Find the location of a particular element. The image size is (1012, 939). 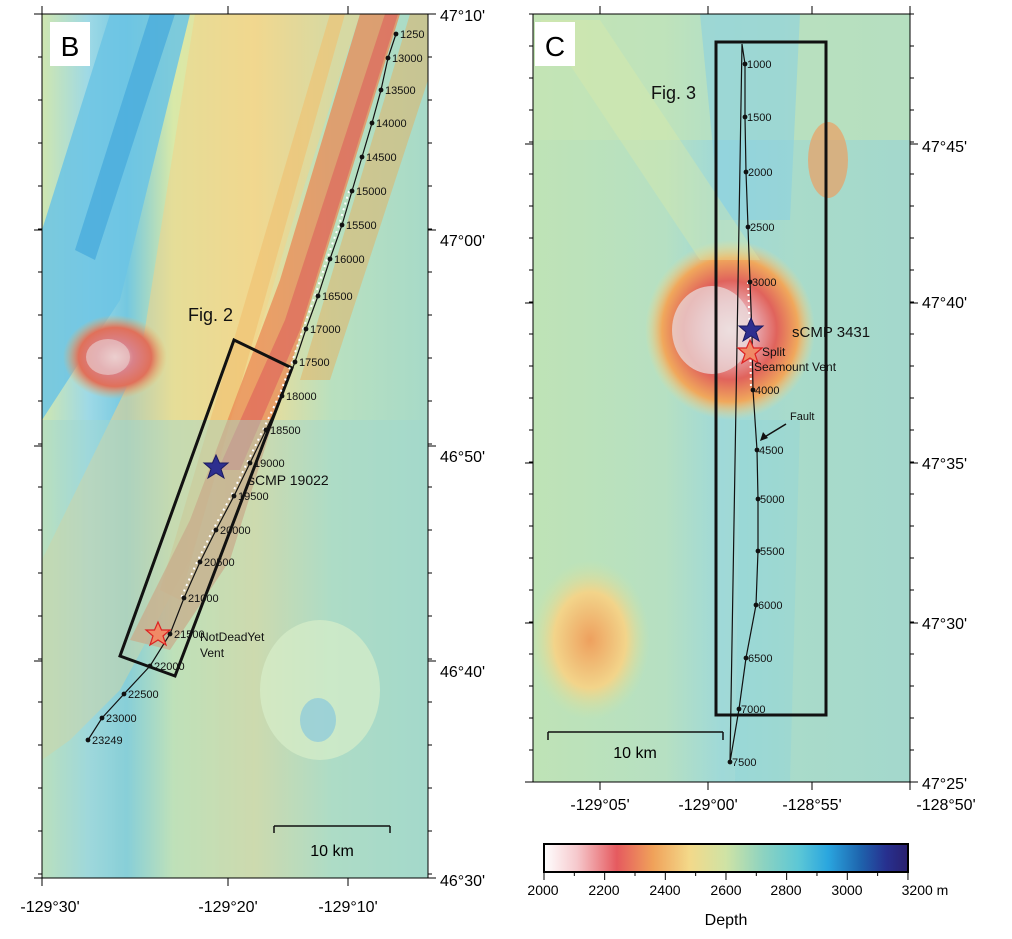

colorbar-tick-label: 2000 is located at coordinates (542, 890).